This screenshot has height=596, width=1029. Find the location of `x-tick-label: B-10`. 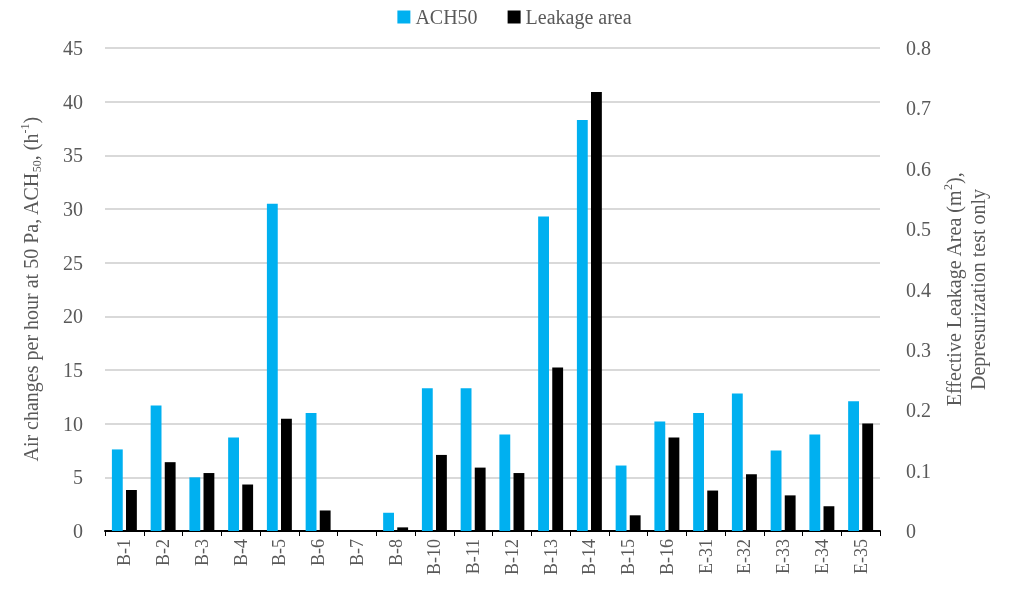

x-tick-label: B-10 is located at coordinates (434, 557).